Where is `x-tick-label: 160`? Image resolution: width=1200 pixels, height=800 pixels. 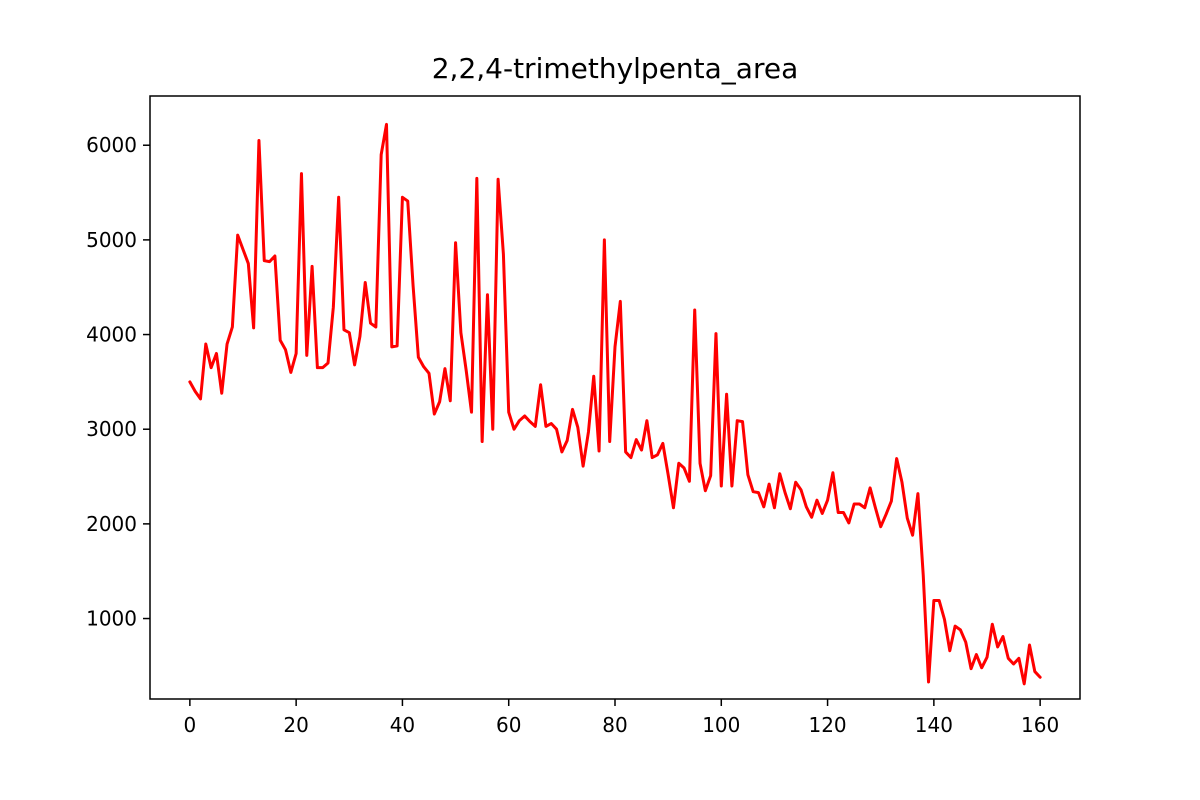 x-tick-label: 160 is located at coordinates (1040, 725).